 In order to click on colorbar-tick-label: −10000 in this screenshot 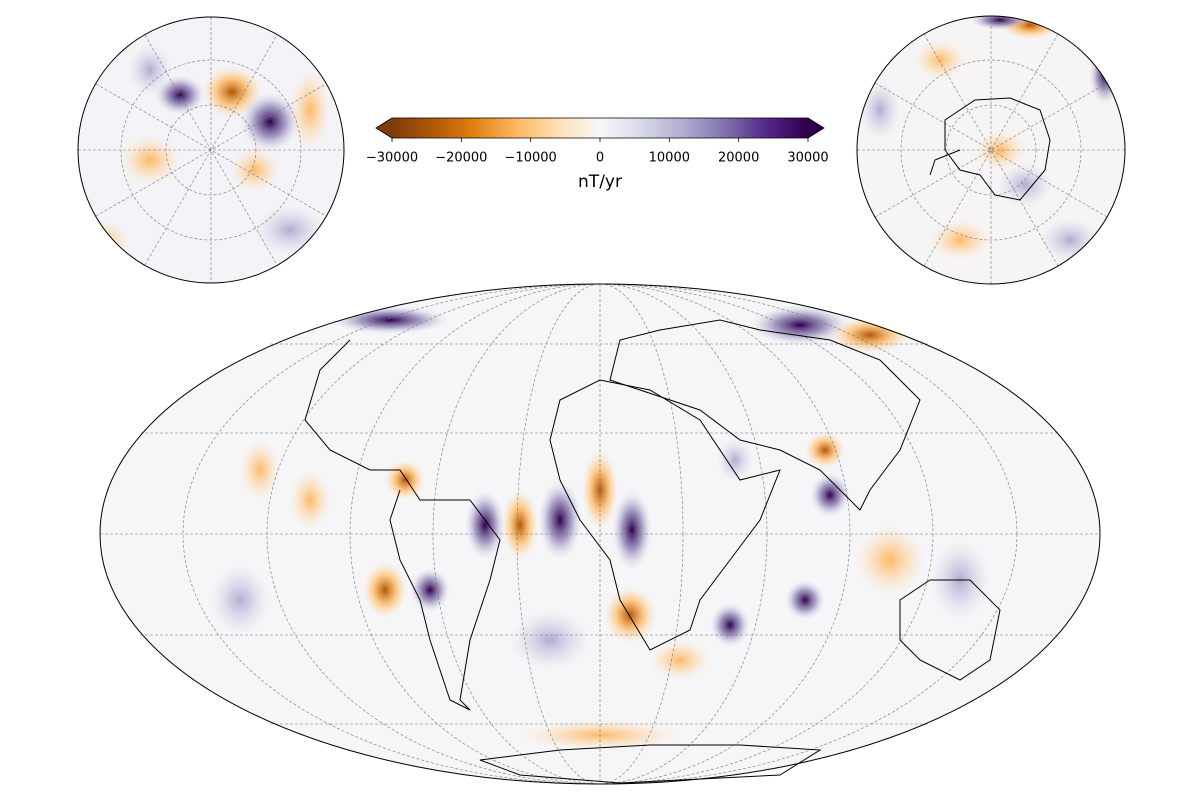, I will do `click(531, 158)`.